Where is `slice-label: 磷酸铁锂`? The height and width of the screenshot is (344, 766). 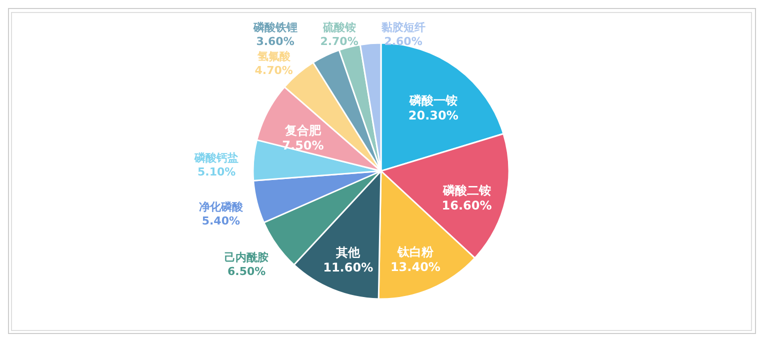
slice-label: 磷酸铁锂 is located at coordinates (275, 27).